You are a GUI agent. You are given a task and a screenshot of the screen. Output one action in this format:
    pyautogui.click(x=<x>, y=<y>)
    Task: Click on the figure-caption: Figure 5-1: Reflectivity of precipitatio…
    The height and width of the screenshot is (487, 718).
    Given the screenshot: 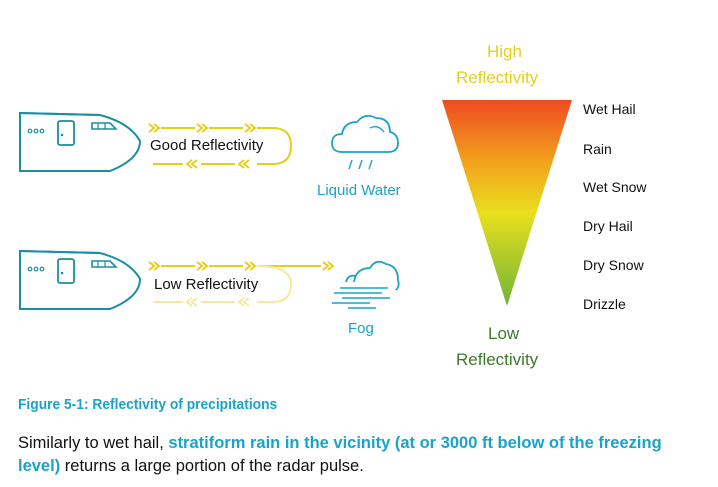 What is the action you would take?
    pyautogui.click(x=148, y=404)
    